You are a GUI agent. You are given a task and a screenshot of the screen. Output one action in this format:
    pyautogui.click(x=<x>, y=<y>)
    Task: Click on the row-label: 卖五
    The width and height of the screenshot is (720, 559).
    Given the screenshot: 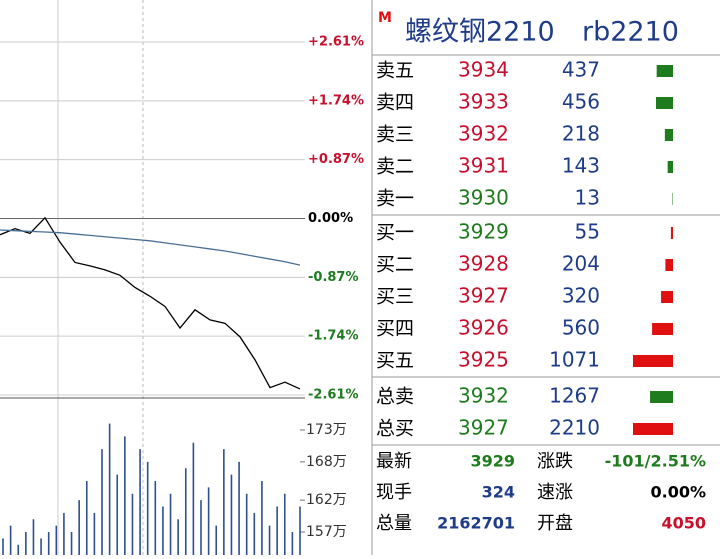 What is the action you would take?
    pyautogui.click(x=395, y=71)
    